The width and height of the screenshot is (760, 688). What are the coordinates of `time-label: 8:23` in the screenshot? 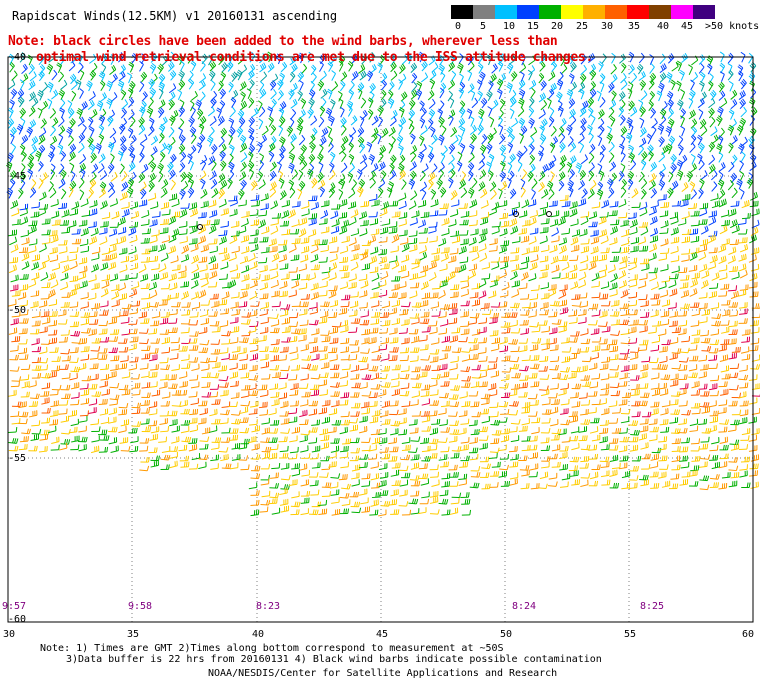 It's located at (268, 606).